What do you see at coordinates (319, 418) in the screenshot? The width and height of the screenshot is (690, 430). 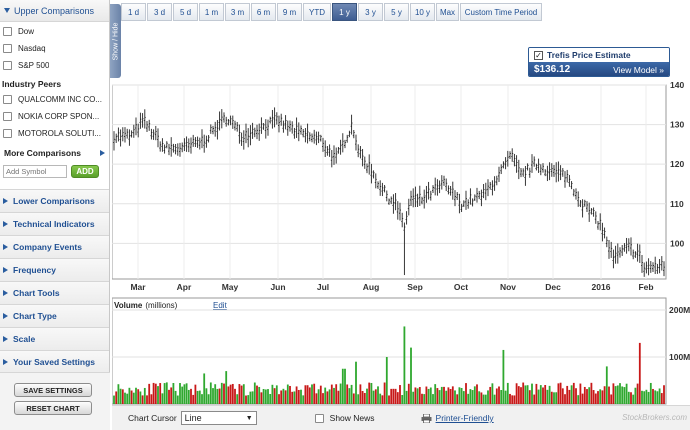 I see `show-news-checkbox` at bounding box center [319, 418].